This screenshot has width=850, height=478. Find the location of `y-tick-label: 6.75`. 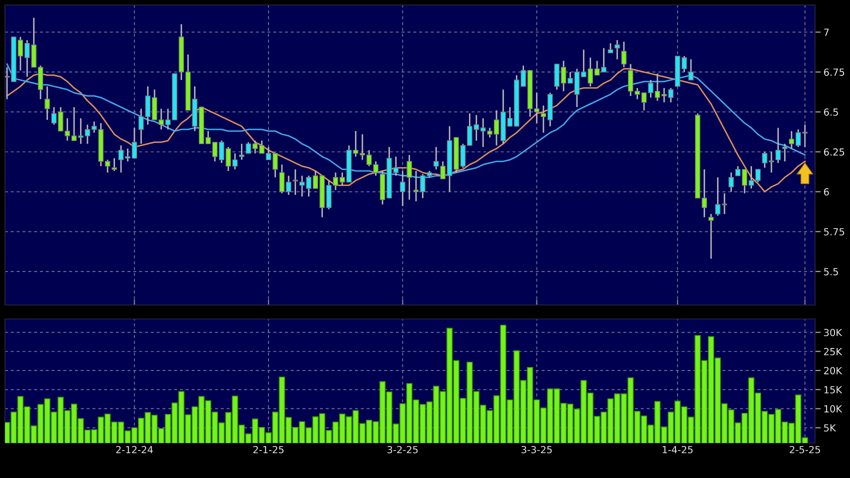

y-tick-label: 6.75 is located at coordinates (834, 72).